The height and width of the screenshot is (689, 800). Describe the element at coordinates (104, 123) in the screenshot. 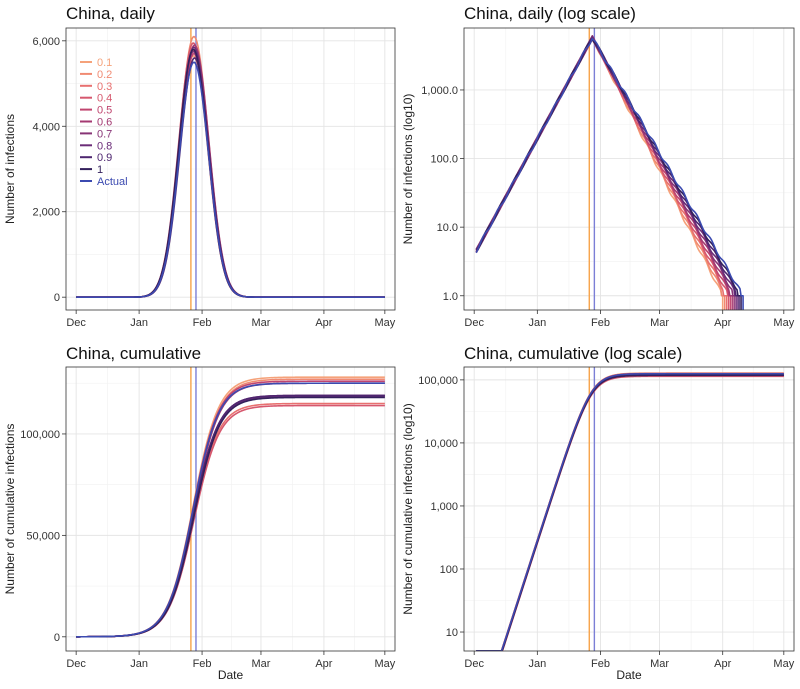

I see `legend-entry: 0.6` at that location.